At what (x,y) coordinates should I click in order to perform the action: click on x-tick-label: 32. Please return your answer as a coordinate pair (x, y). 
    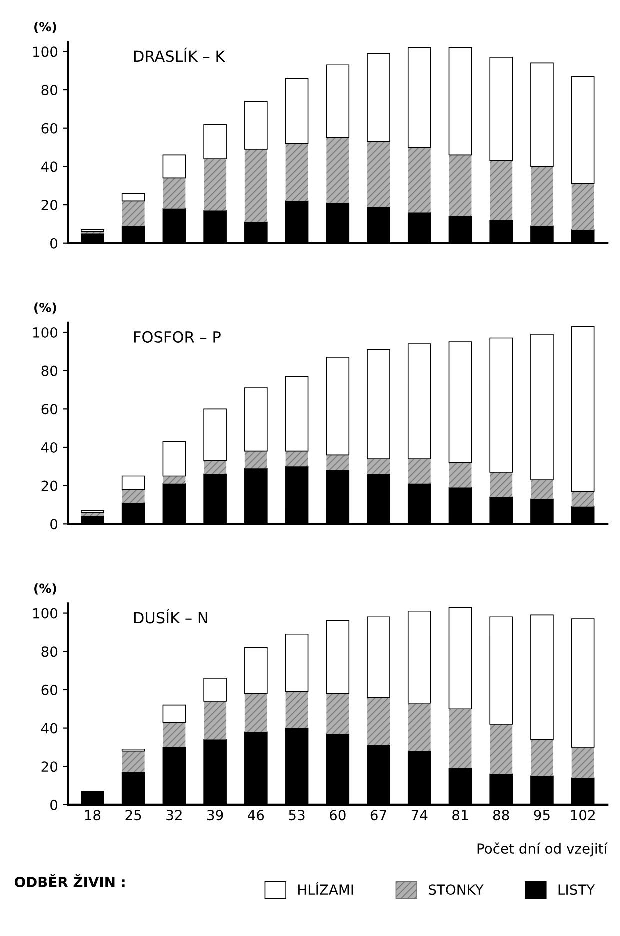
    Looking at the image, I should click on (174, 815).